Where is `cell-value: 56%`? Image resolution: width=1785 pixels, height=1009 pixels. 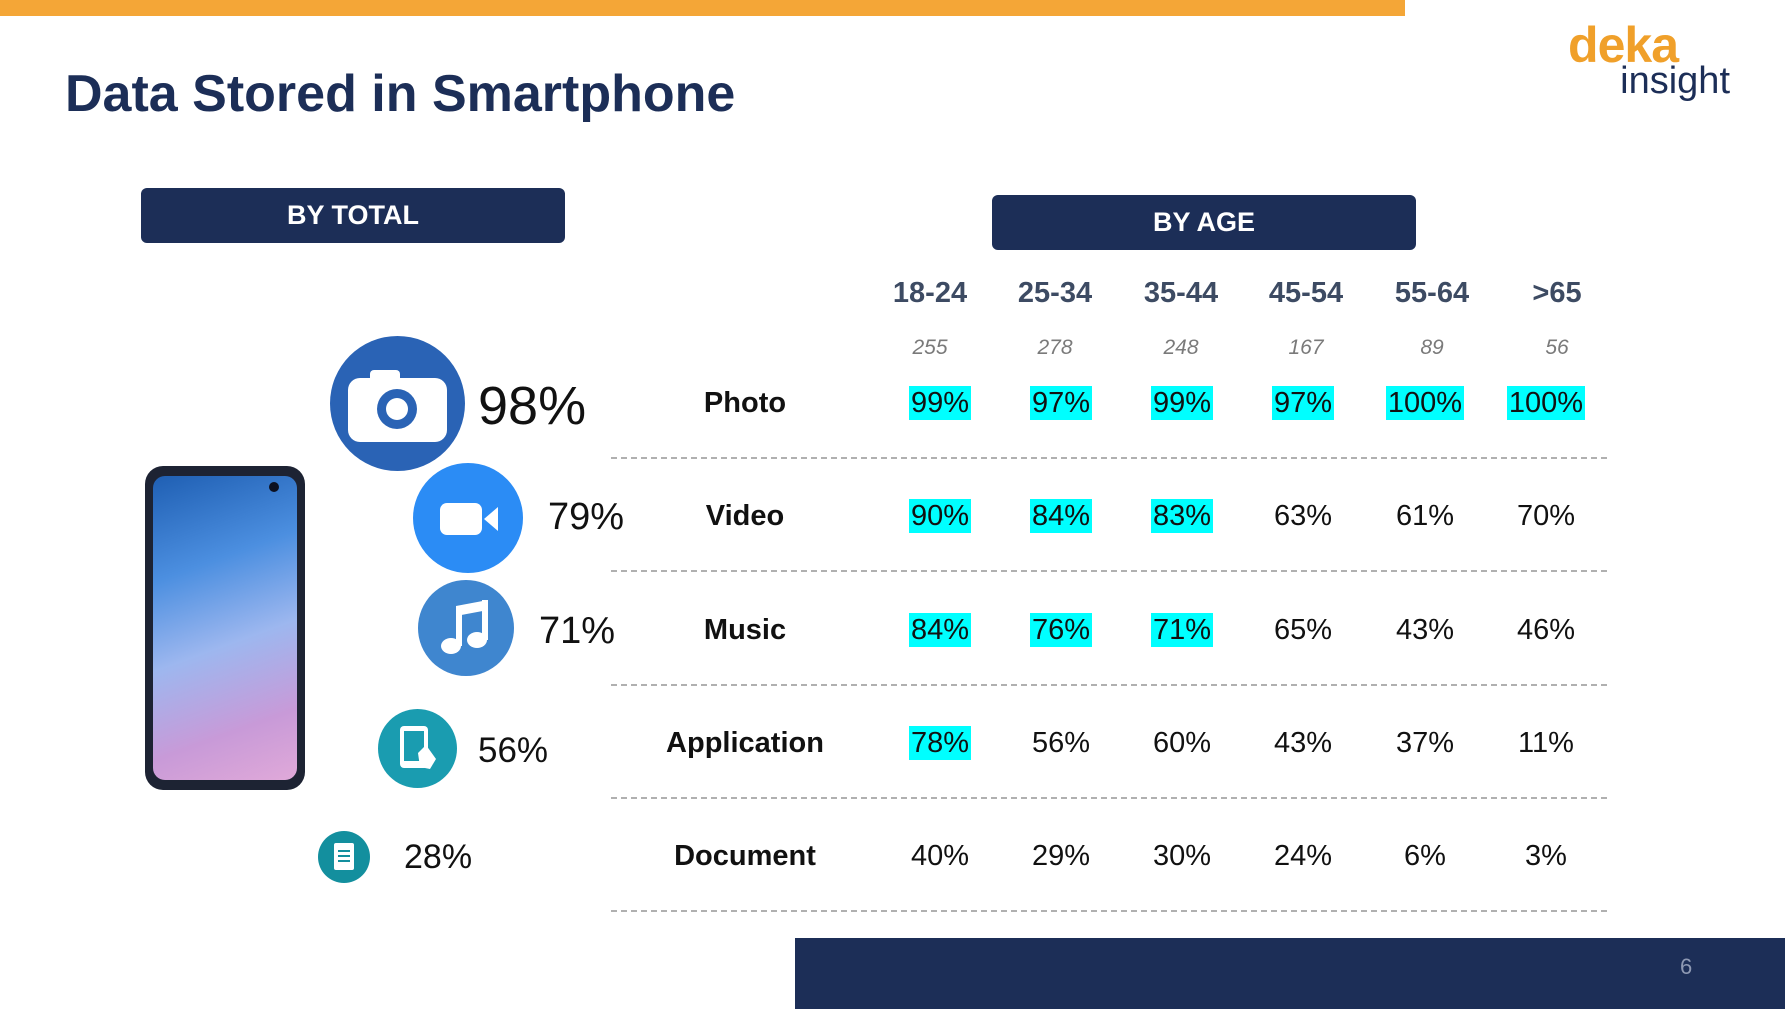 cell-value: 56% is located at coordinates (1061, 743).